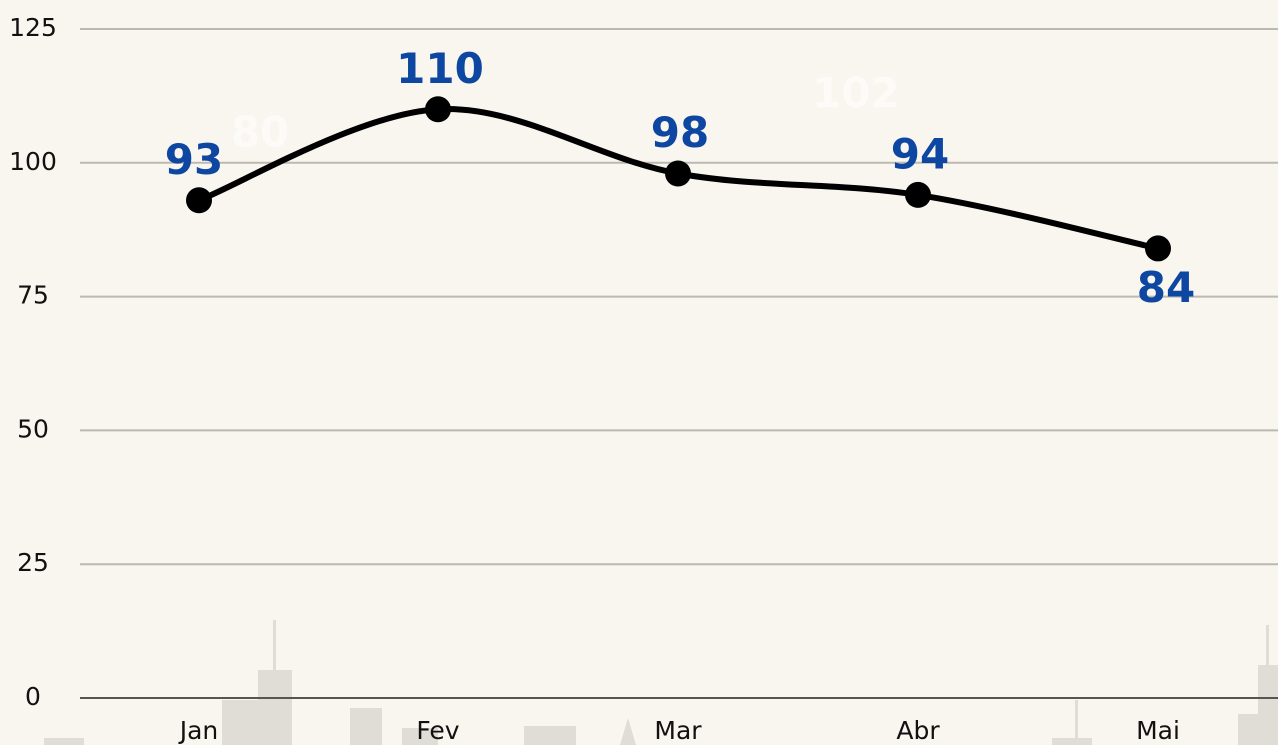 The width and height of the screenshot is (1278, 745). Describe the element at coordinates (33, 295) in the screenshot. I see `y-tick-label: 75` at that location.